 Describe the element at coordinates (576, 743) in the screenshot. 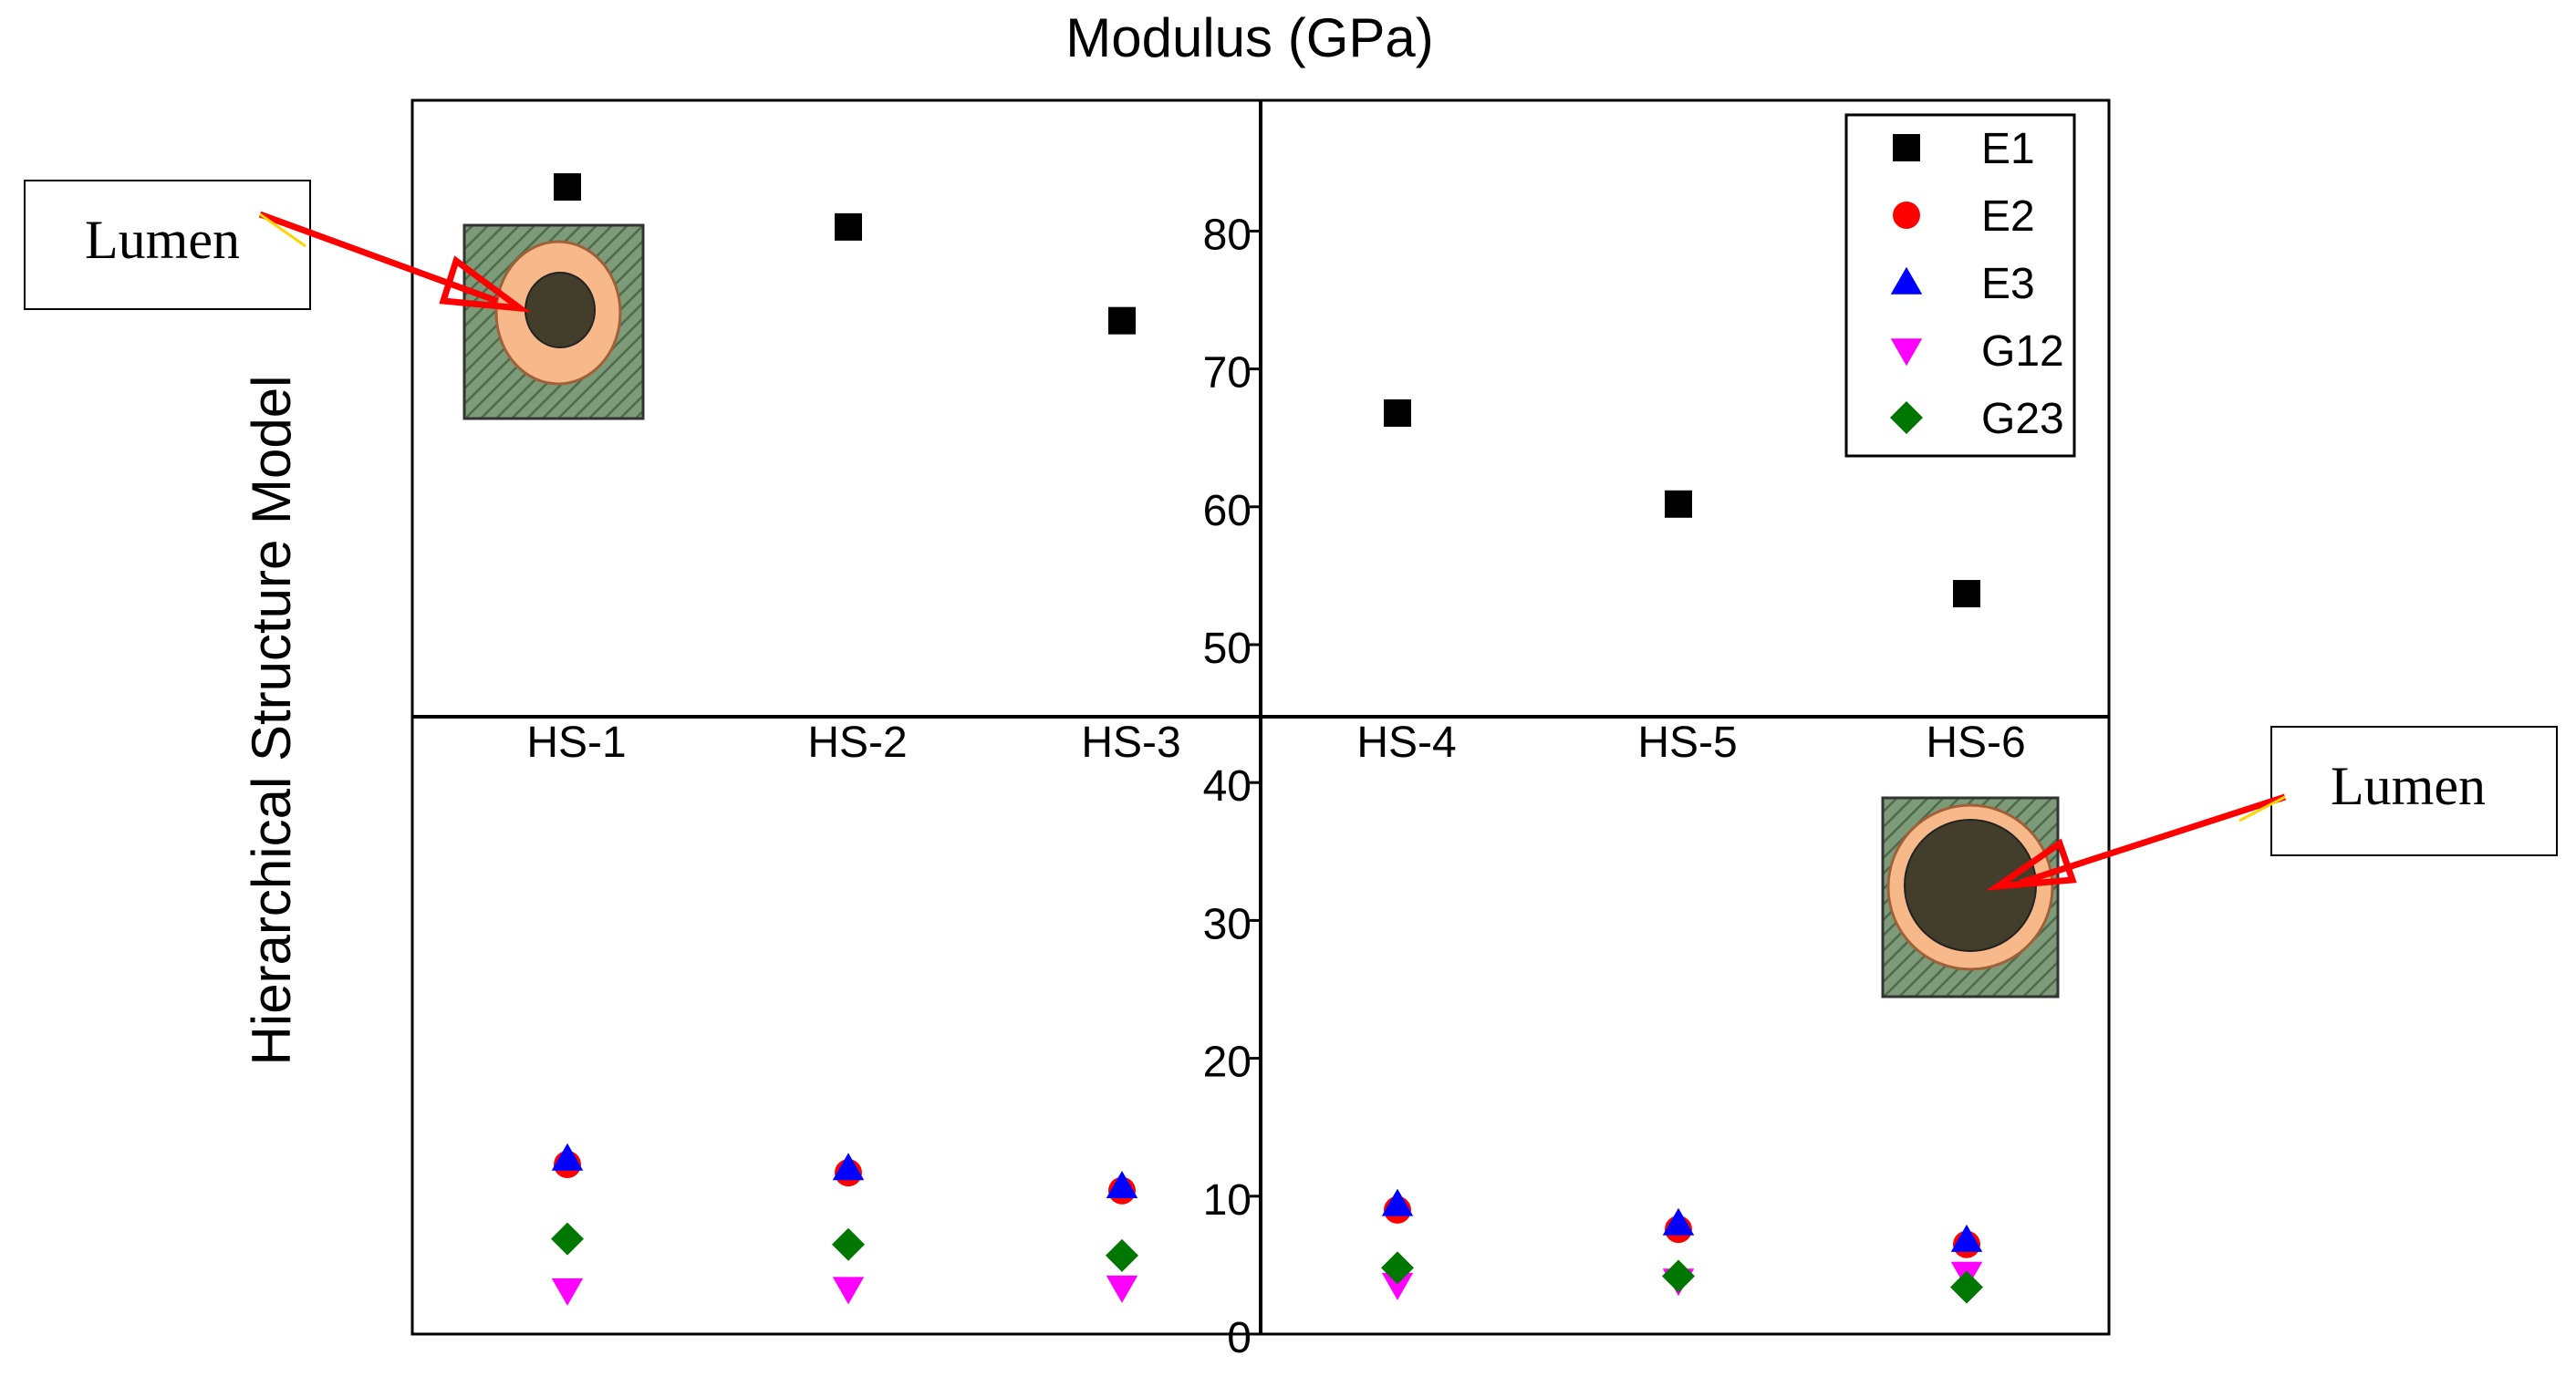

I see `category-label: HS-1` at that location.